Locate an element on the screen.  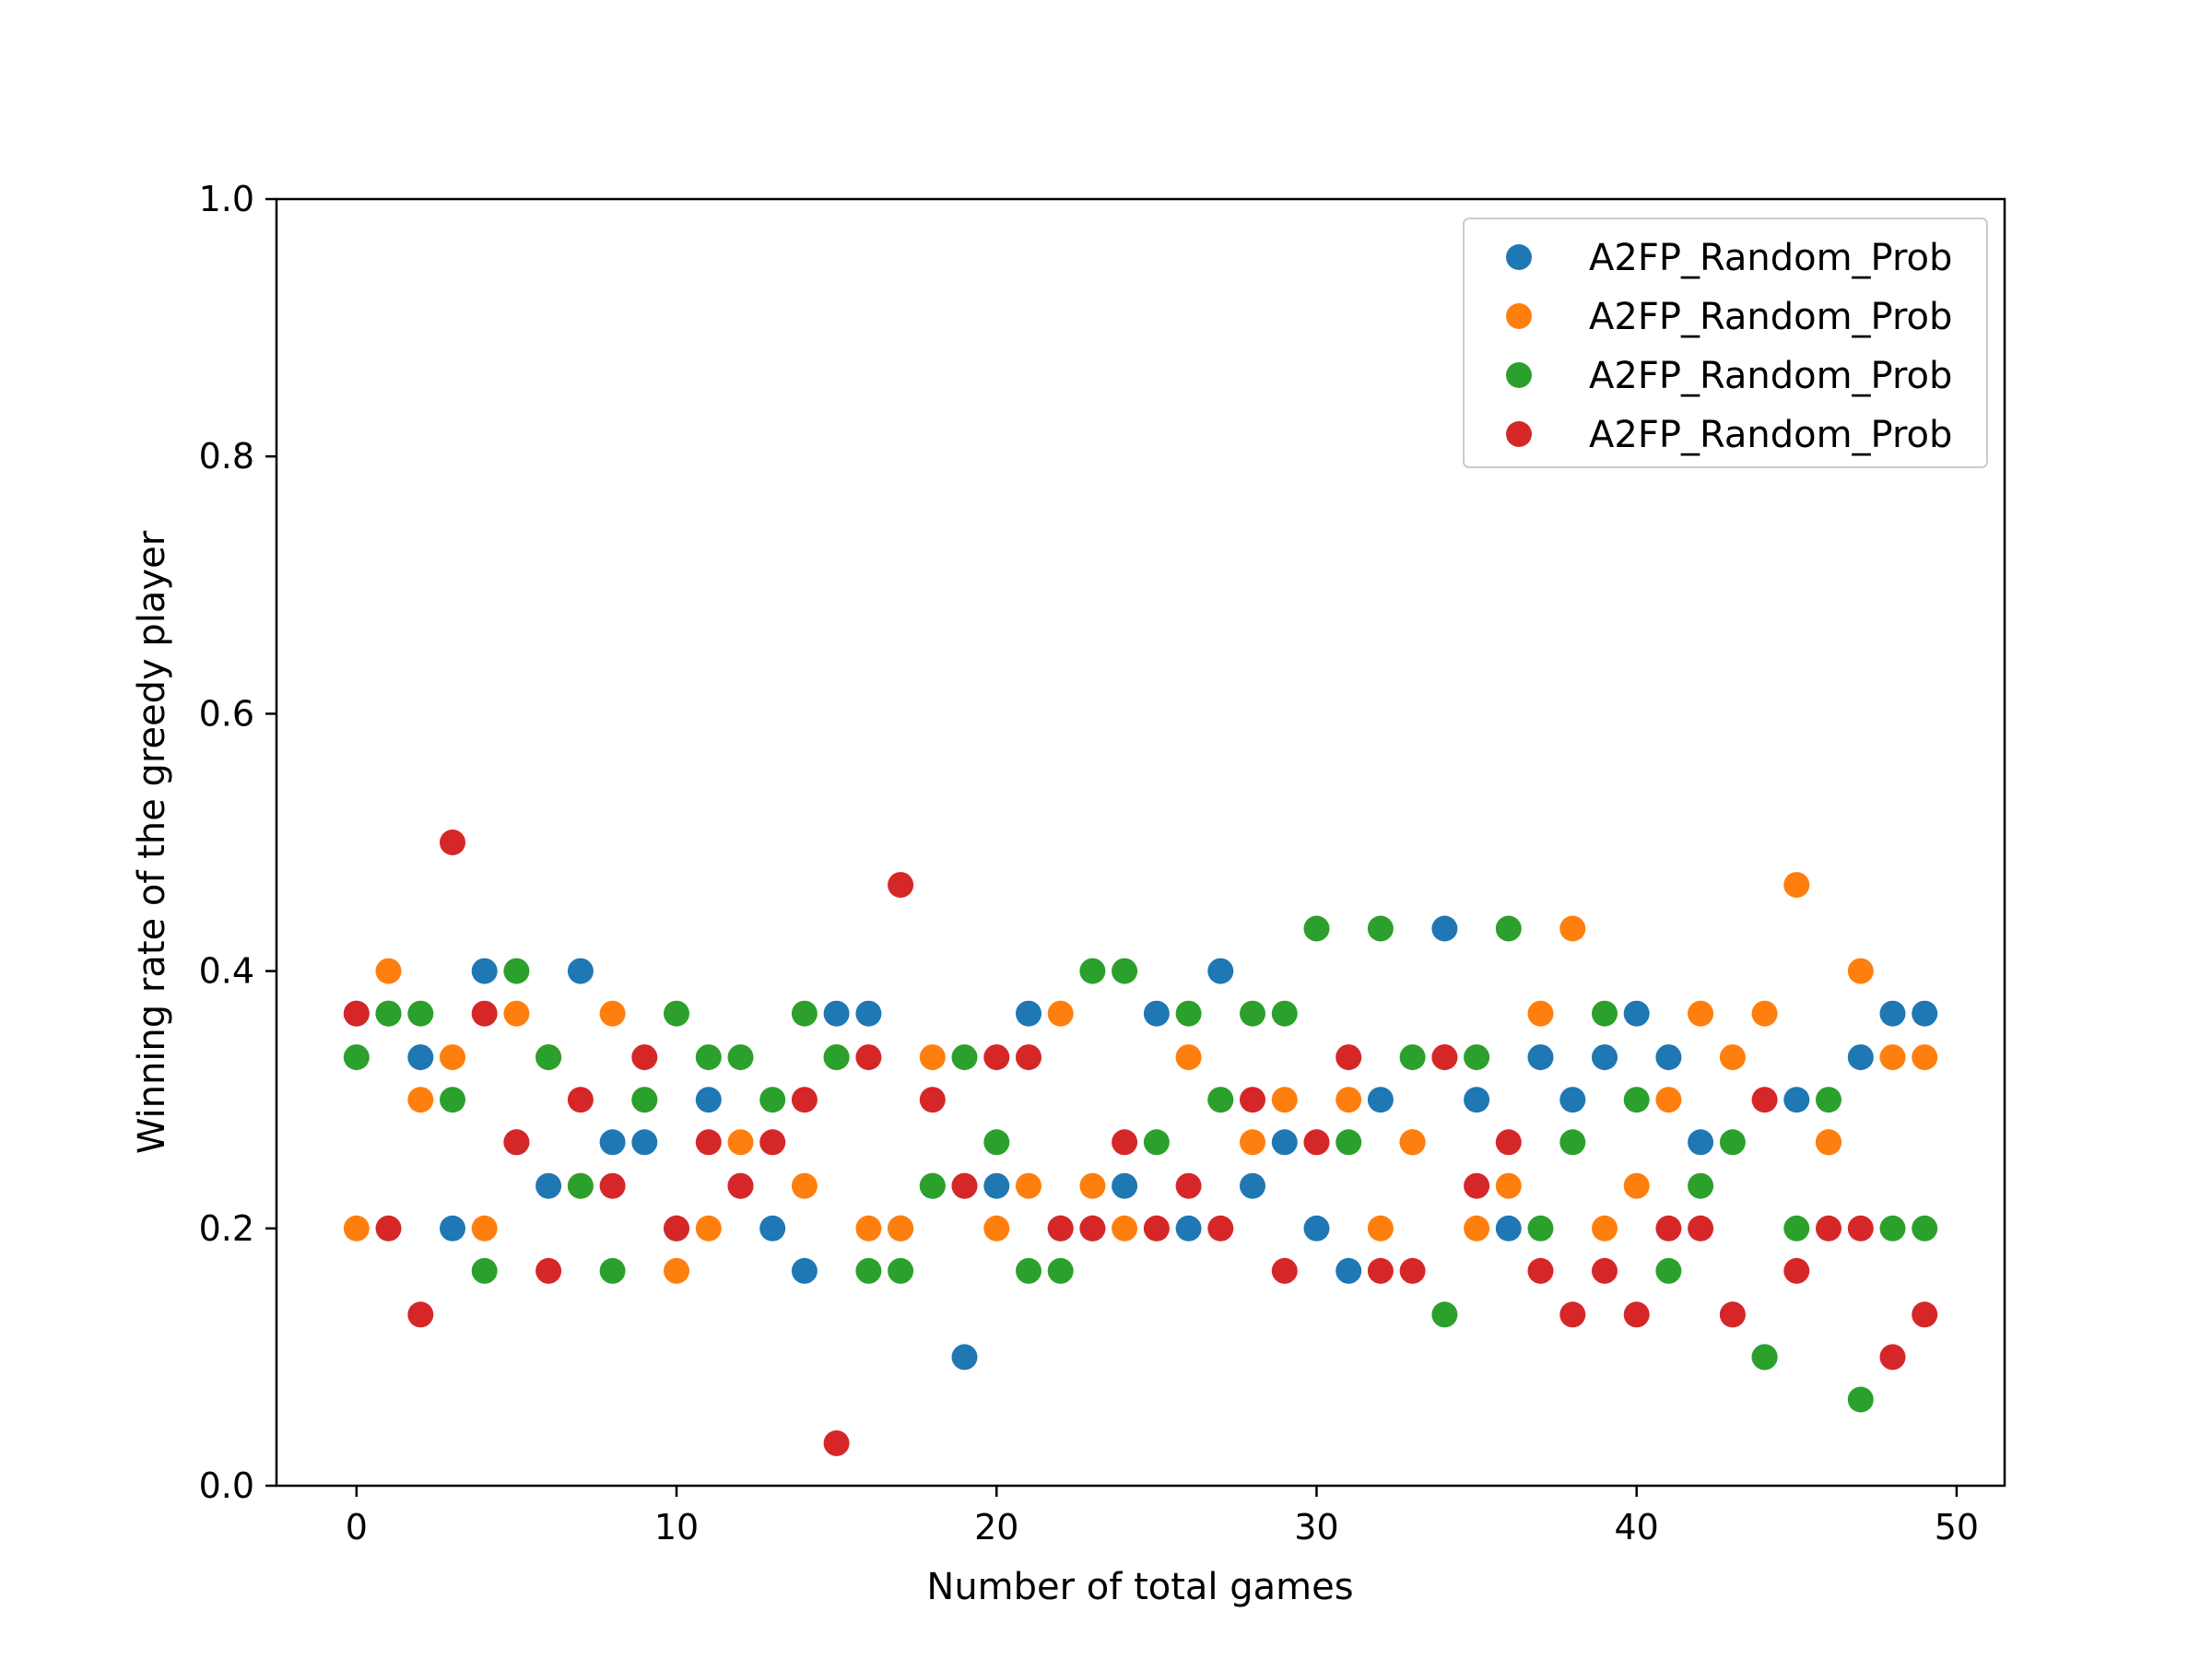
y-axis-label: Winning rate of the greedy player is located at coordinates (152, 842).